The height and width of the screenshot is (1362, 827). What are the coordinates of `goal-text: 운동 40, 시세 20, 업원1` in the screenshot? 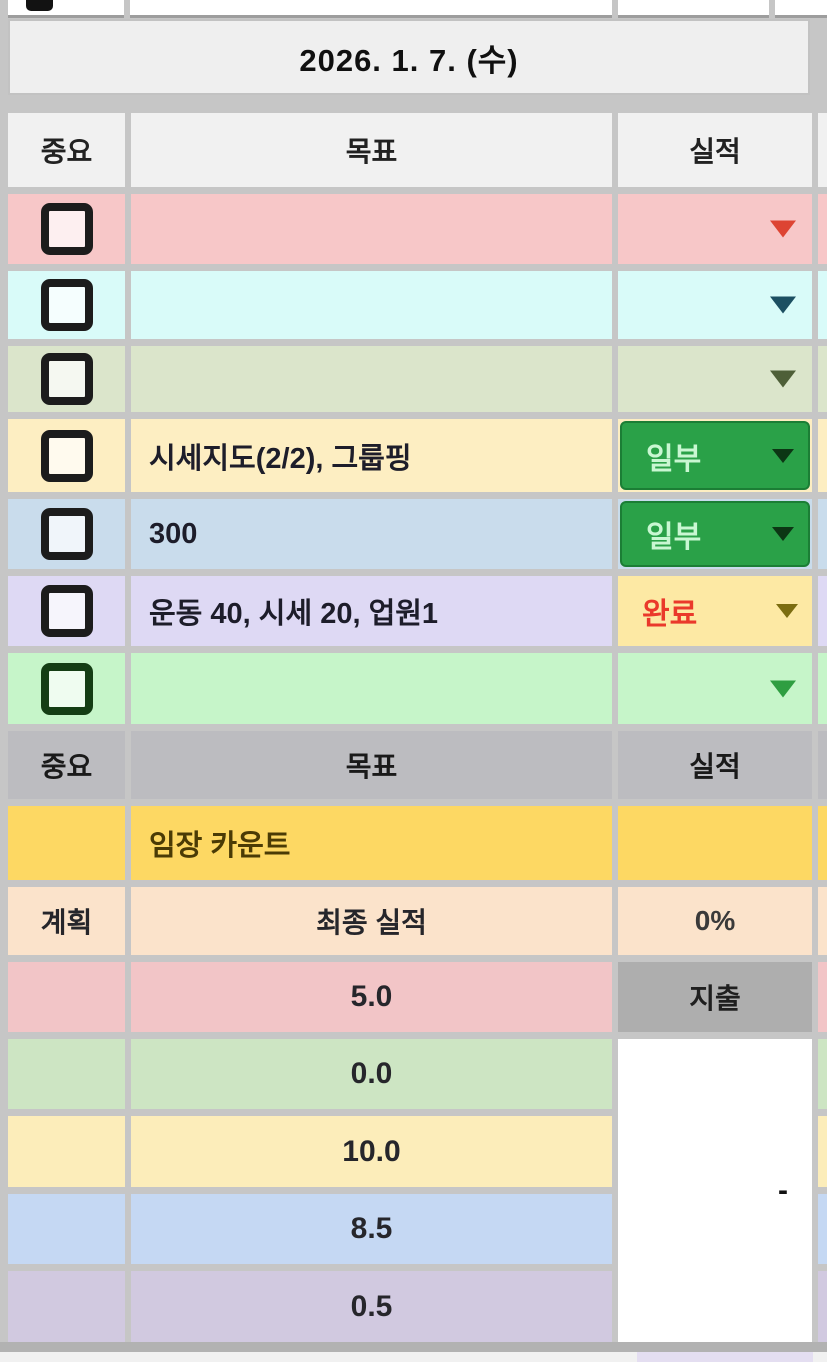 It's located at (294, 614).